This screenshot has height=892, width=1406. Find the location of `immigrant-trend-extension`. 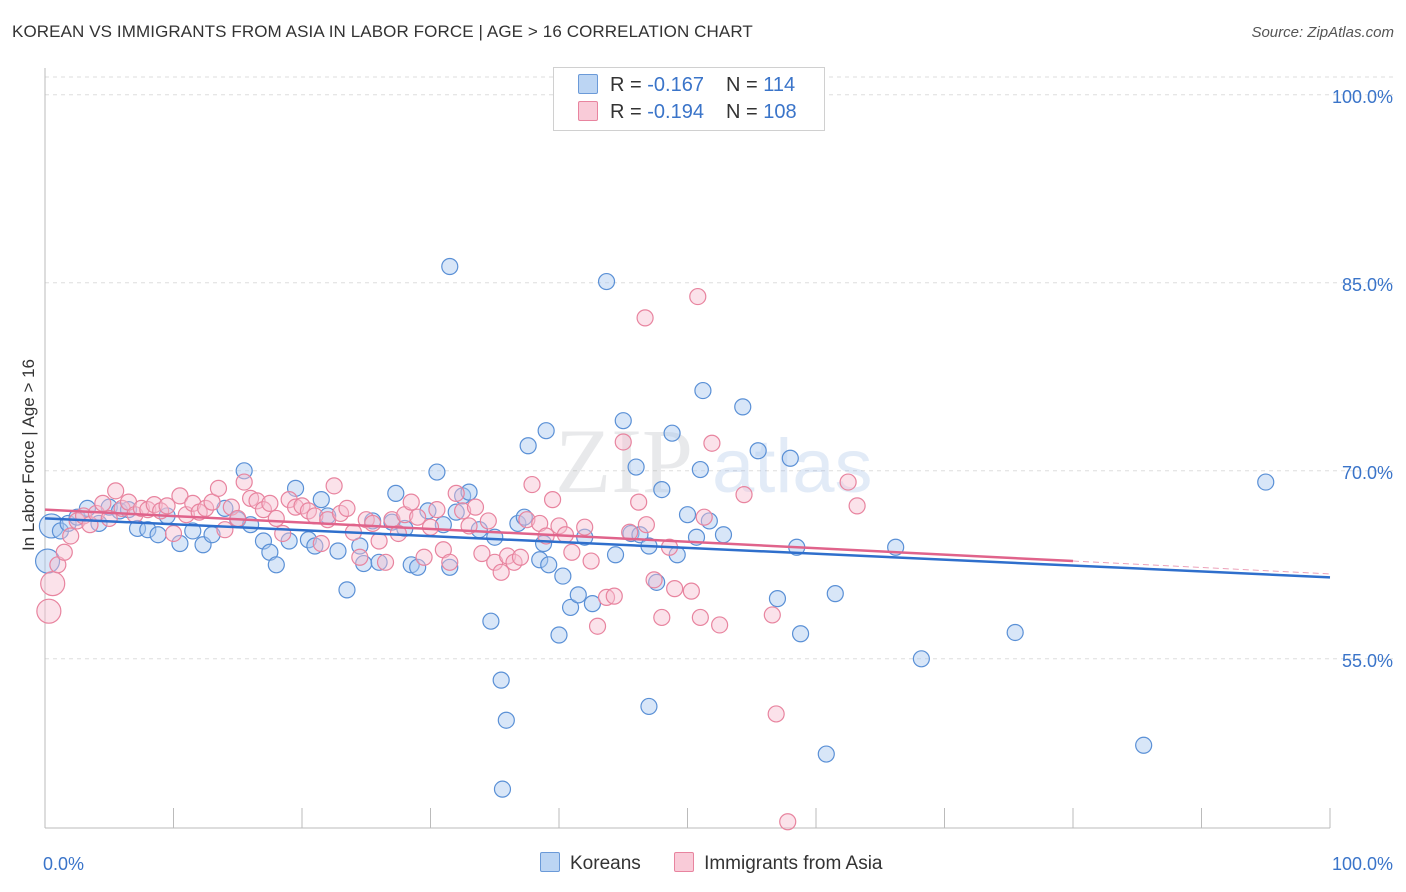

immigrant-trend-extension is located at coordinates (1201, 567).